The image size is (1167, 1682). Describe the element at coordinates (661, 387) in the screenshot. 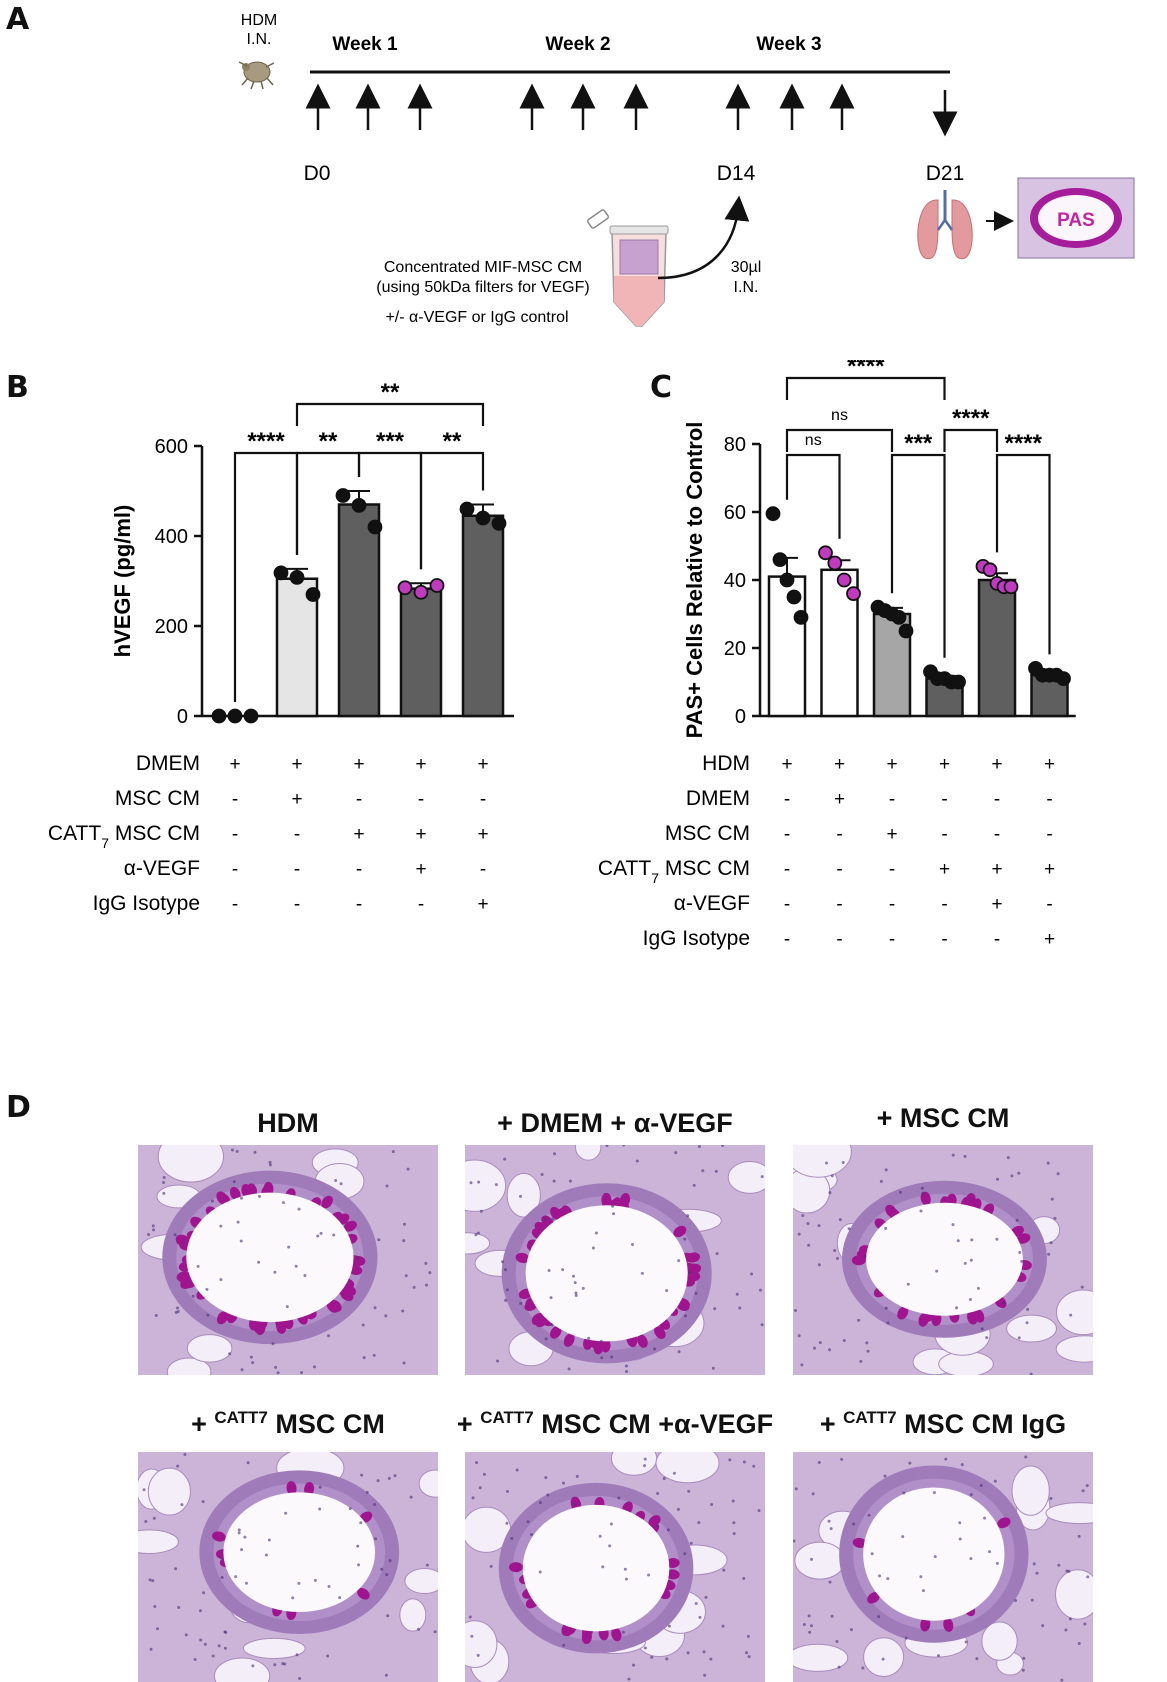

I see `panel-label-c: C` at that location.